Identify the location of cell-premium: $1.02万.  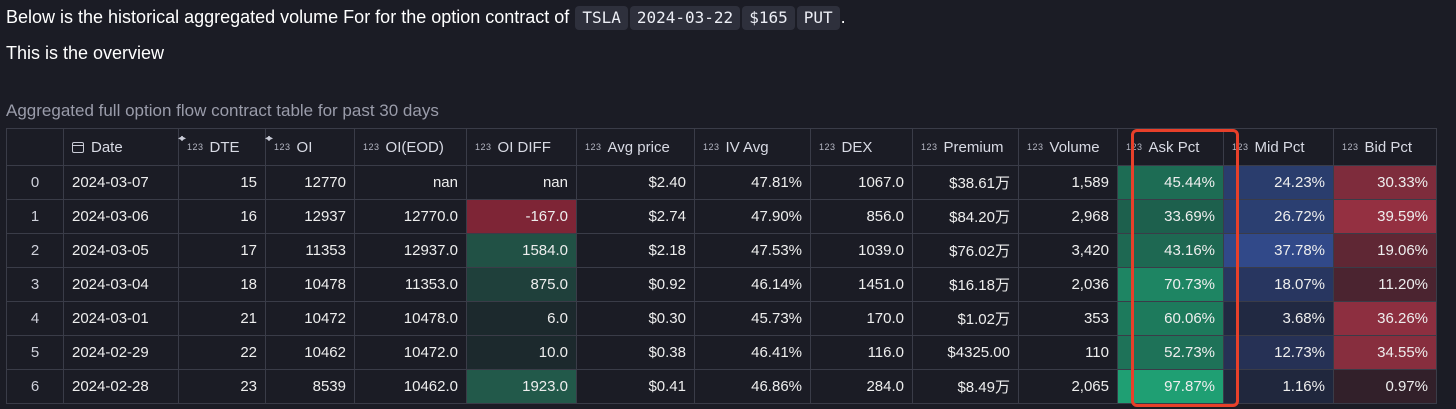
(965, 318).